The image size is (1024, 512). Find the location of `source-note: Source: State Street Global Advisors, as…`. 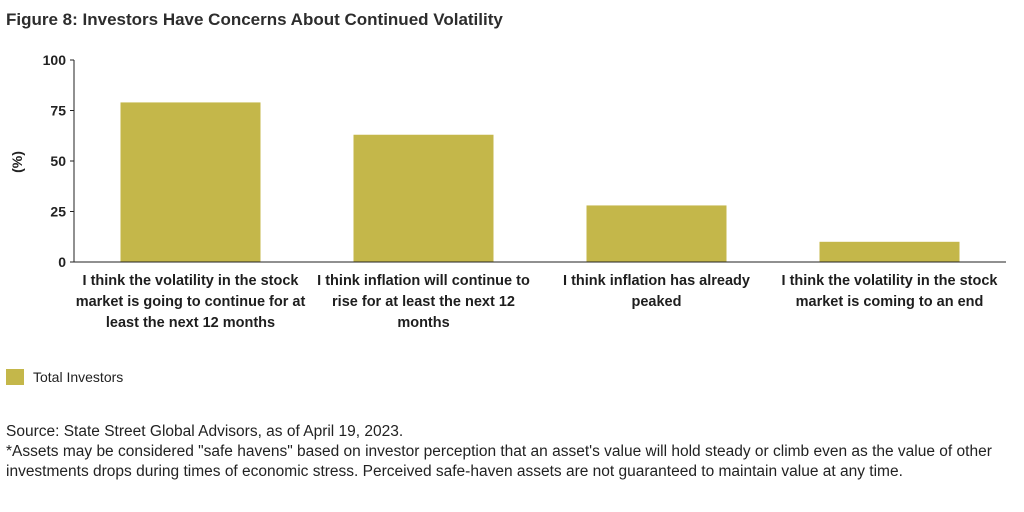

source-note: Source: State Street Global Advisors, as… is located at coordinates (205, 431).